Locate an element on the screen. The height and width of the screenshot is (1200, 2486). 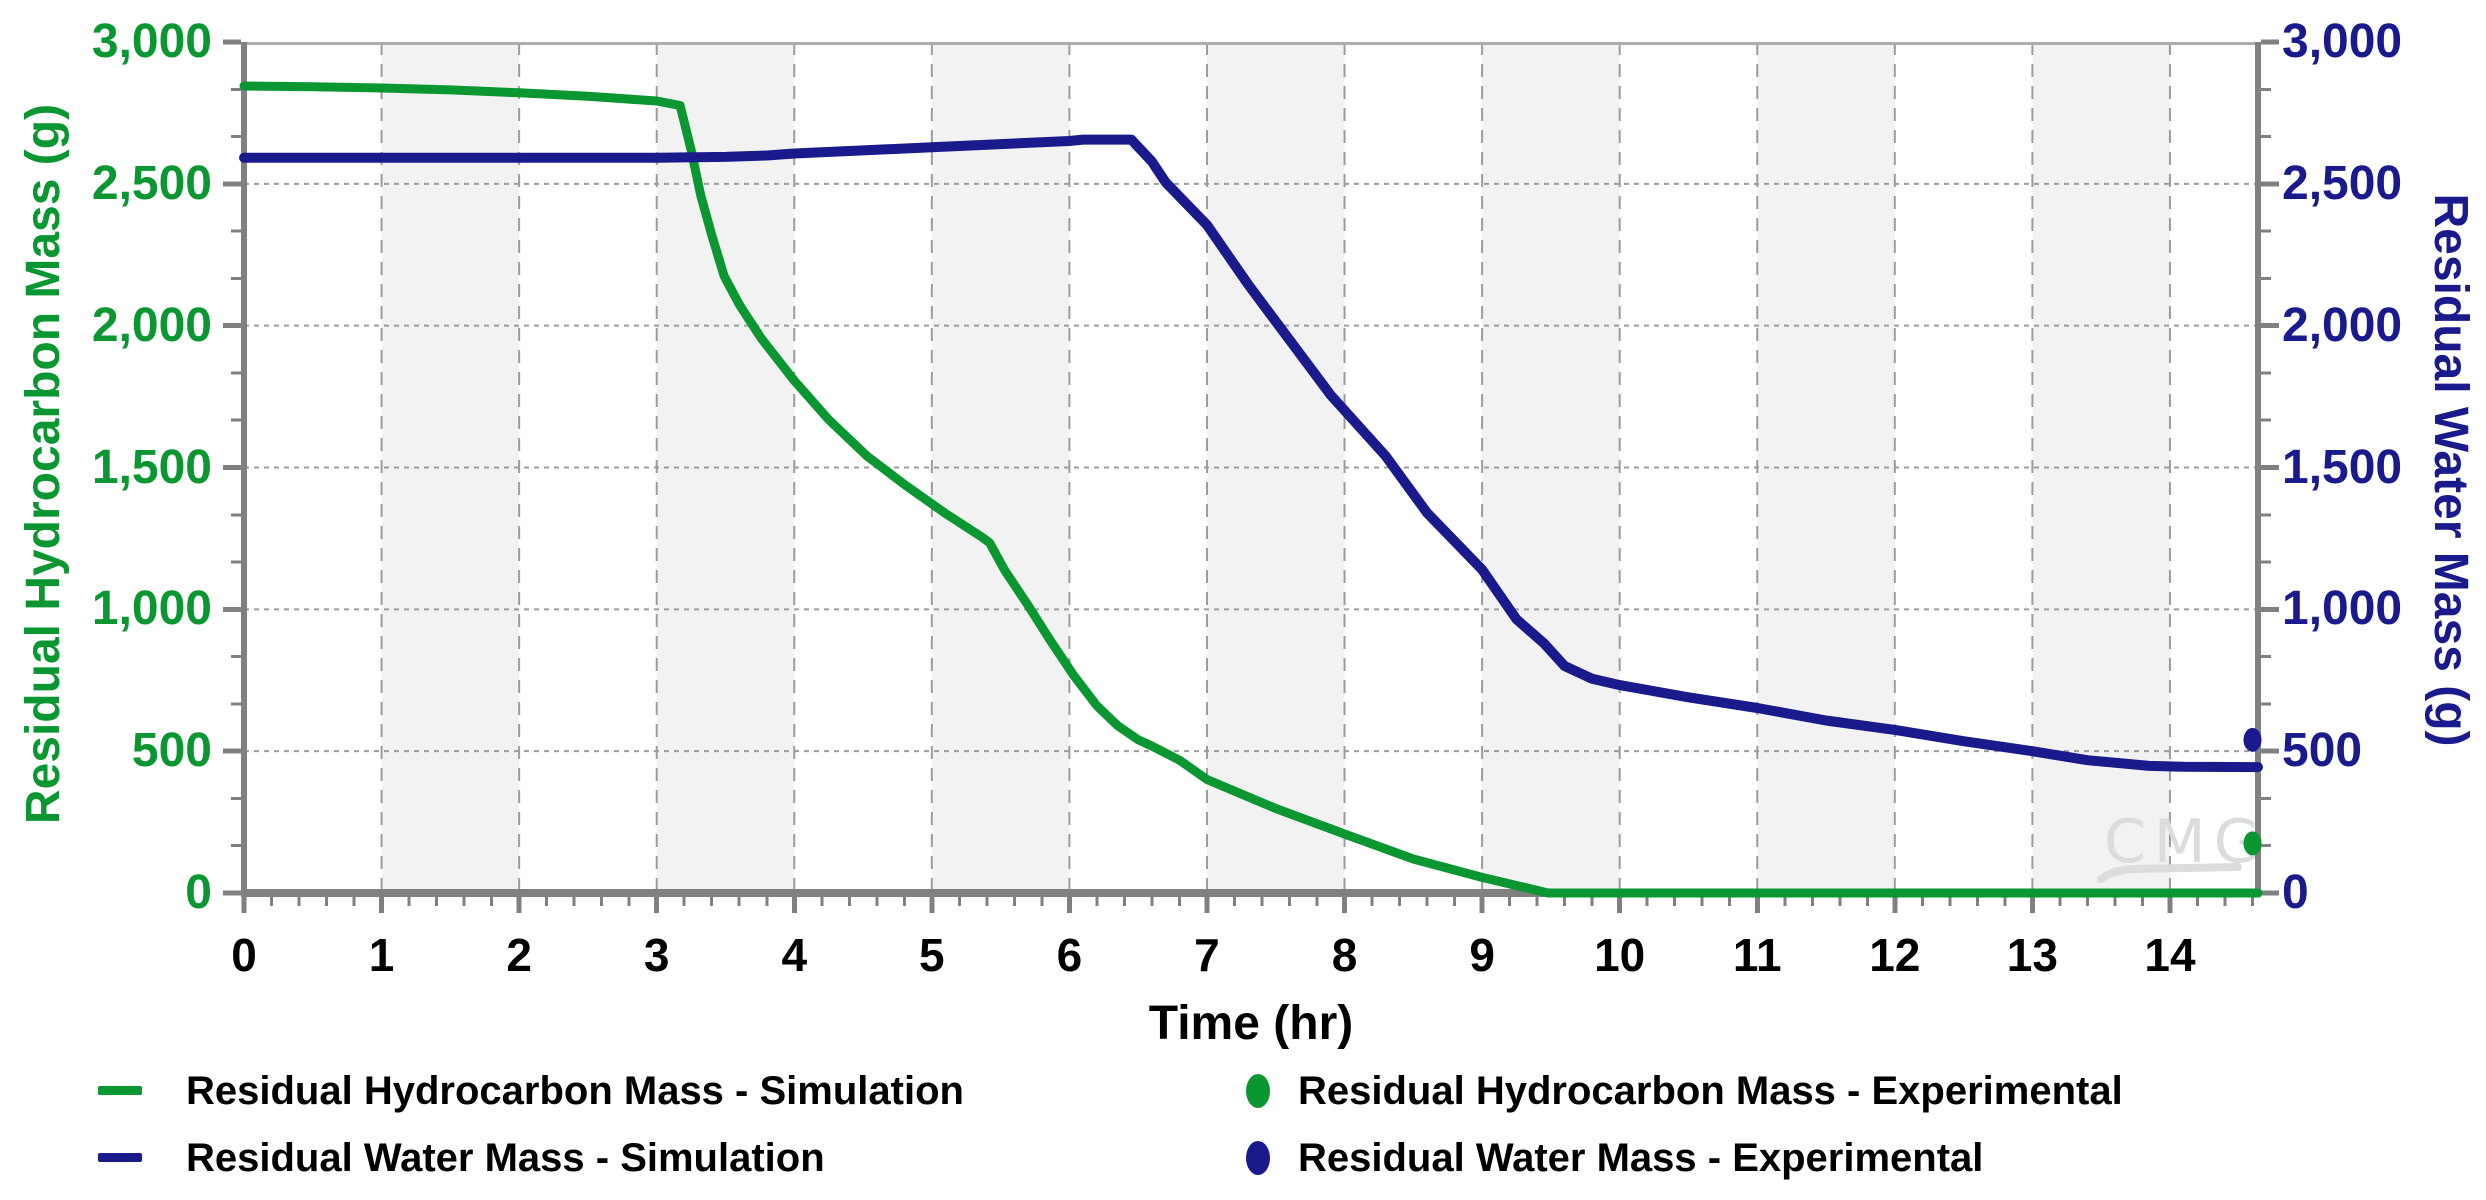
x-tick-label: 0 is located at coordinates (244, 955).